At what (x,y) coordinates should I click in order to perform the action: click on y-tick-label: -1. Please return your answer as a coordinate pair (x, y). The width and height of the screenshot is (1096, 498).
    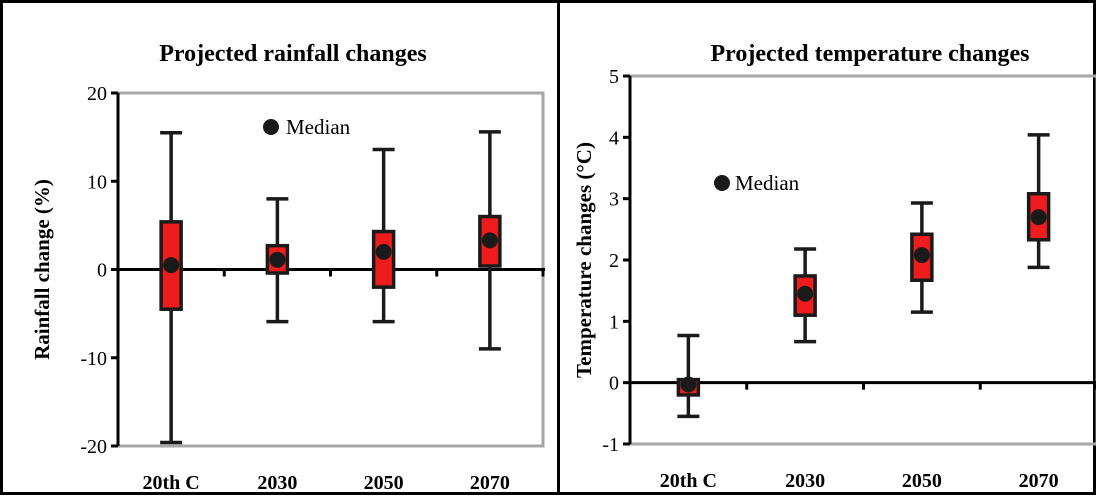
    Looking at the image, I should click on (610, 445).